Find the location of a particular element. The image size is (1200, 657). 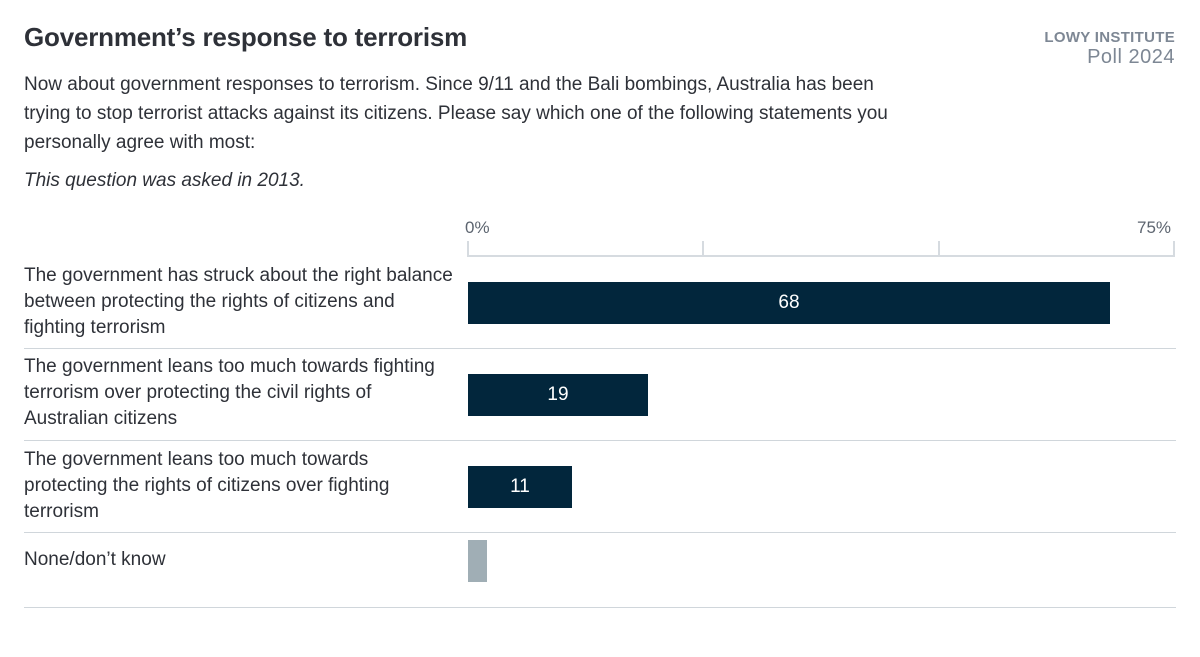

bar: 11 is located at coordinates (520, 487).